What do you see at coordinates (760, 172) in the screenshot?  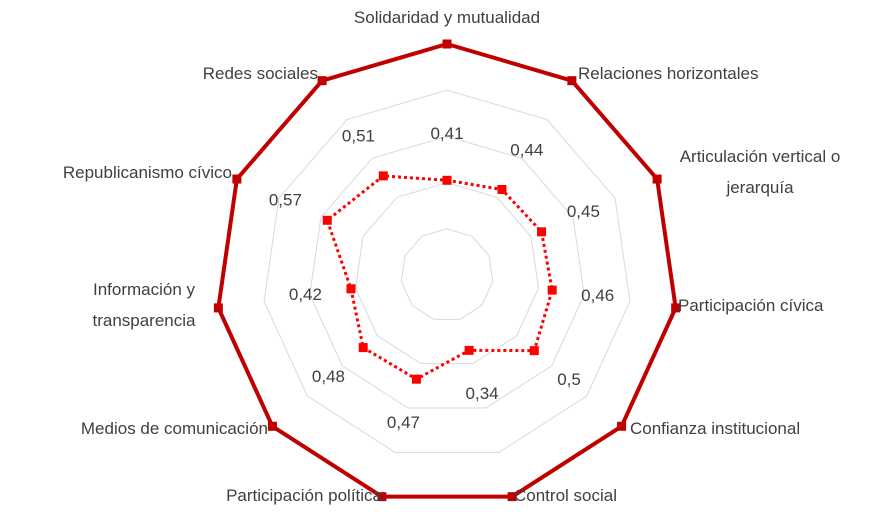 I see `category-label: Articulación vertical o jerarquía` at bounding box center [760, 172].